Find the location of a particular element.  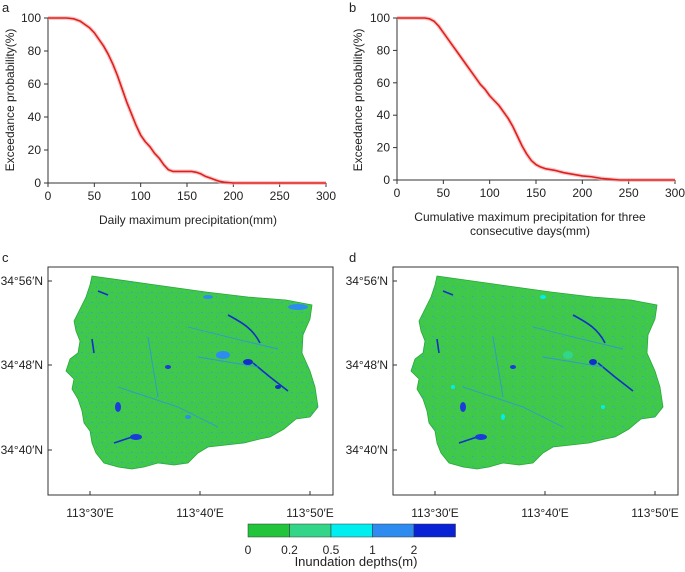

map-c-y-tick-label: 34°48′N is located at coordinates (22, 365).